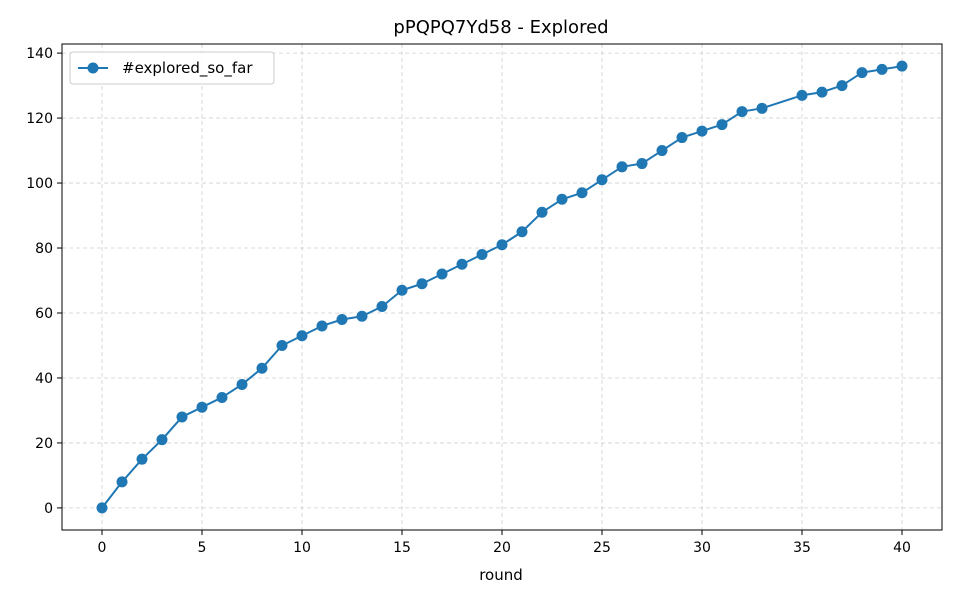 The width and height of the screenshot is (960, 600). I want to click on x-tick-label: 25, so click(602, 548).